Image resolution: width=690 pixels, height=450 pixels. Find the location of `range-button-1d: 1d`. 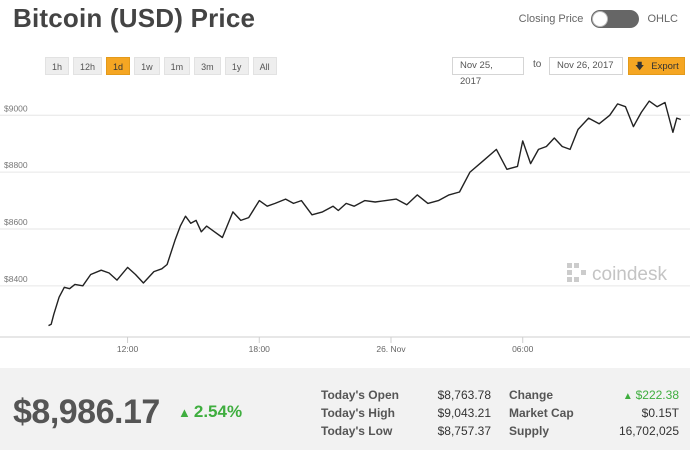

range-button-1d: 1d is located at coordinates (118, 66).